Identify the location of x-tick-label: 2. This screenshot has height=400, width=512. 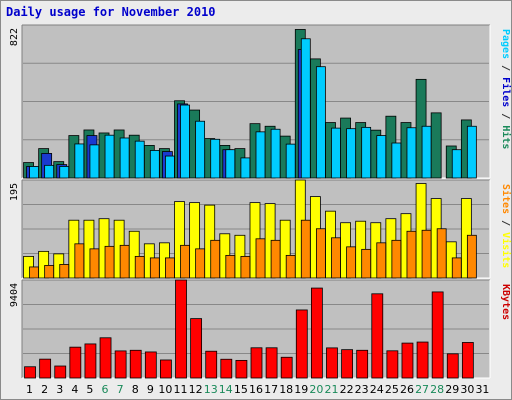
(44, 389).